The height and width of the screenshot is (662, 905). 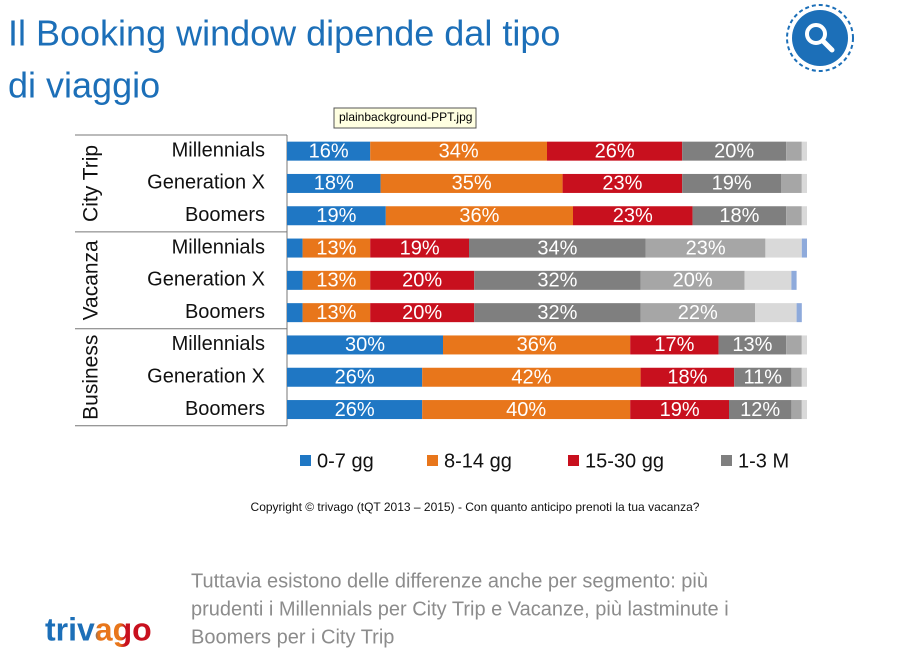 What do you see at coordinates (345, 461) in the screenshot?
I see `legend-label: 0-7 gg` at bounding box center [345, 461].